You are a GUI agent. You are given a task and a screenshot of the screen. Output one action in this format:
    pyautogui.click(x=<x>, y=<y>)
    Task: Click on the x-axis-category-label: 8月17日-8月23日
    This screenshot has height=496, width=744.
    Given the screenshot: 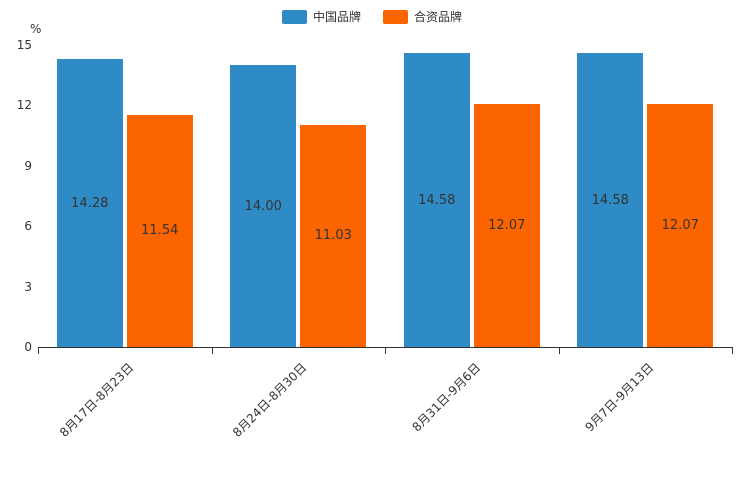 What is the action you would take?
    pyautogui.click(x=96, y=400)
    